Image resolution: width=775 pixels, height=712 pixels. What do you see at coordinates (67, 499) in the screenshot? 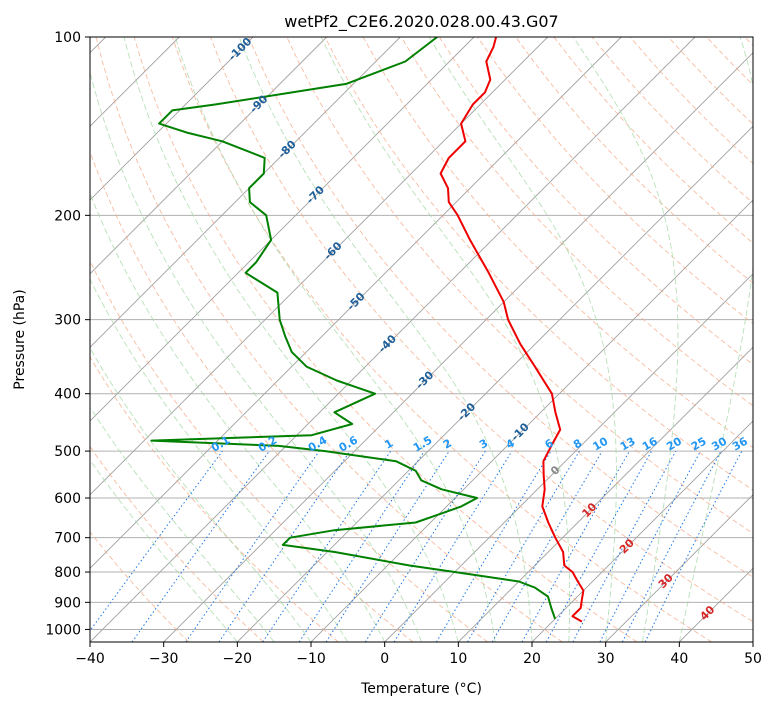
I see `y-tick-label: 600` at bounding box center [67, 499].